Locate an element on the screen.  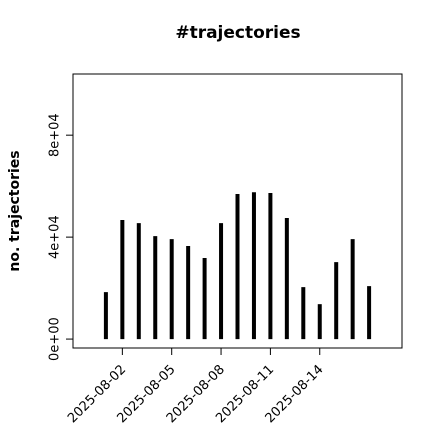
chart-title: #trajectories is located at coordinates (237, 33).